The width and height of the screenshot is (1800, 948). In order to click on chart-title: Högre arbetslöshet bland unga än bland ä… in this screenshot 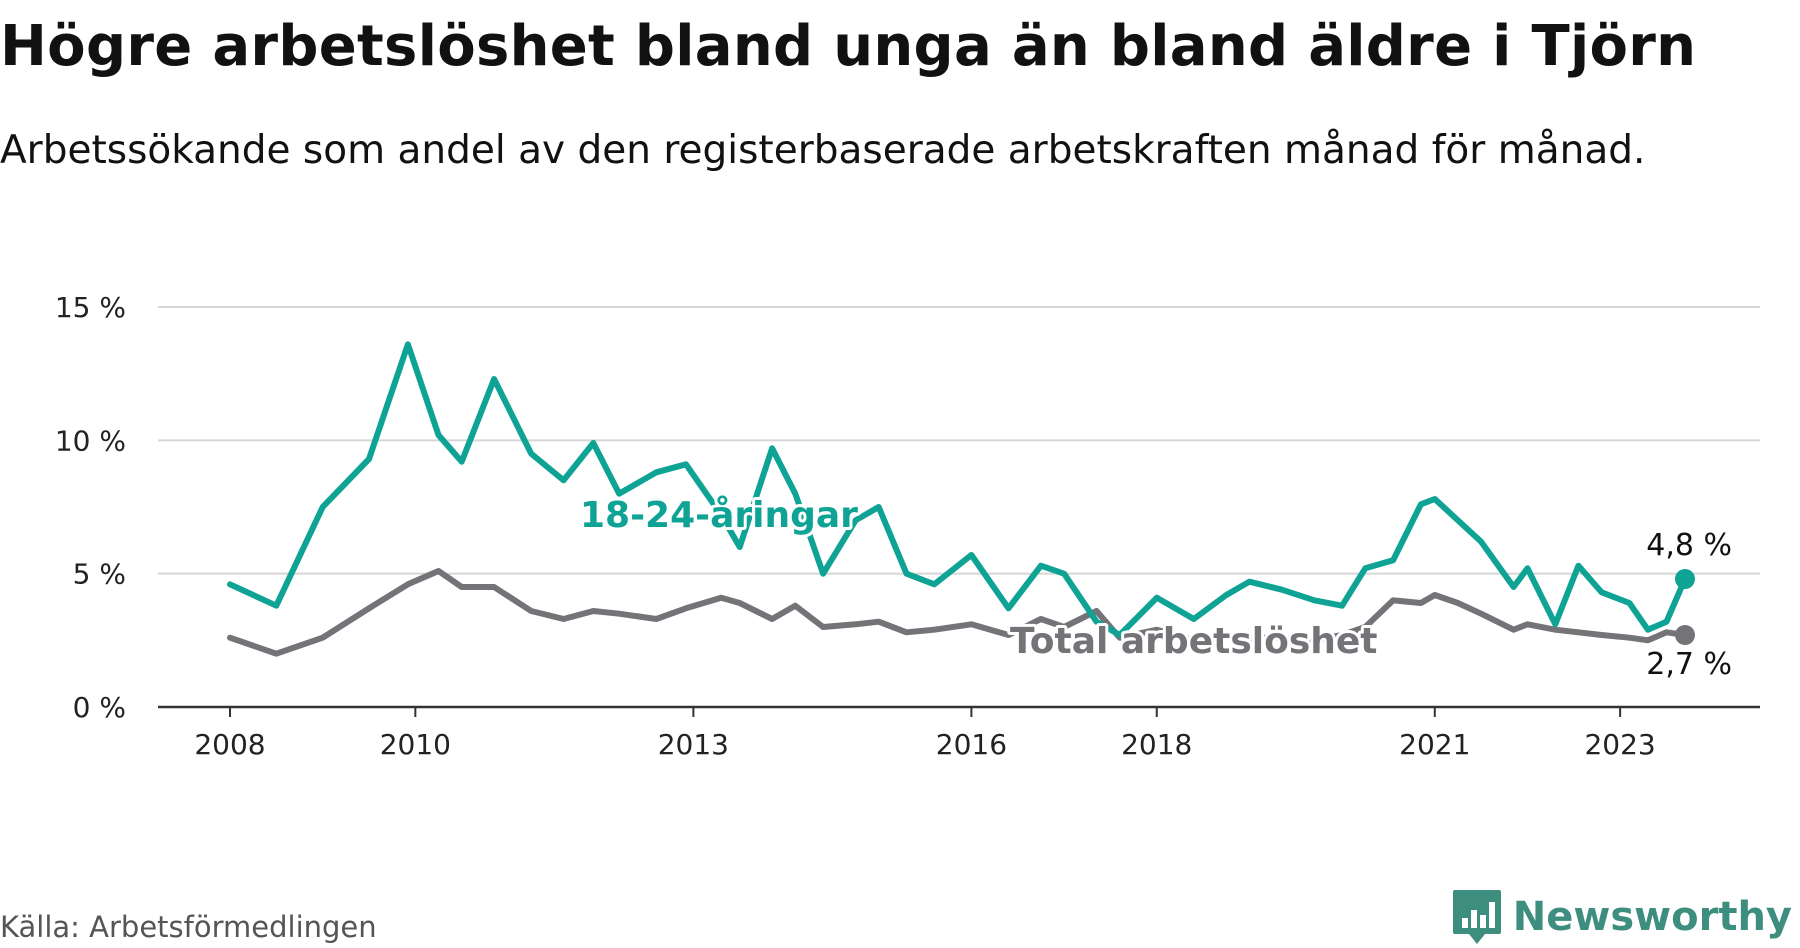, I will do `click(848, 46)`.